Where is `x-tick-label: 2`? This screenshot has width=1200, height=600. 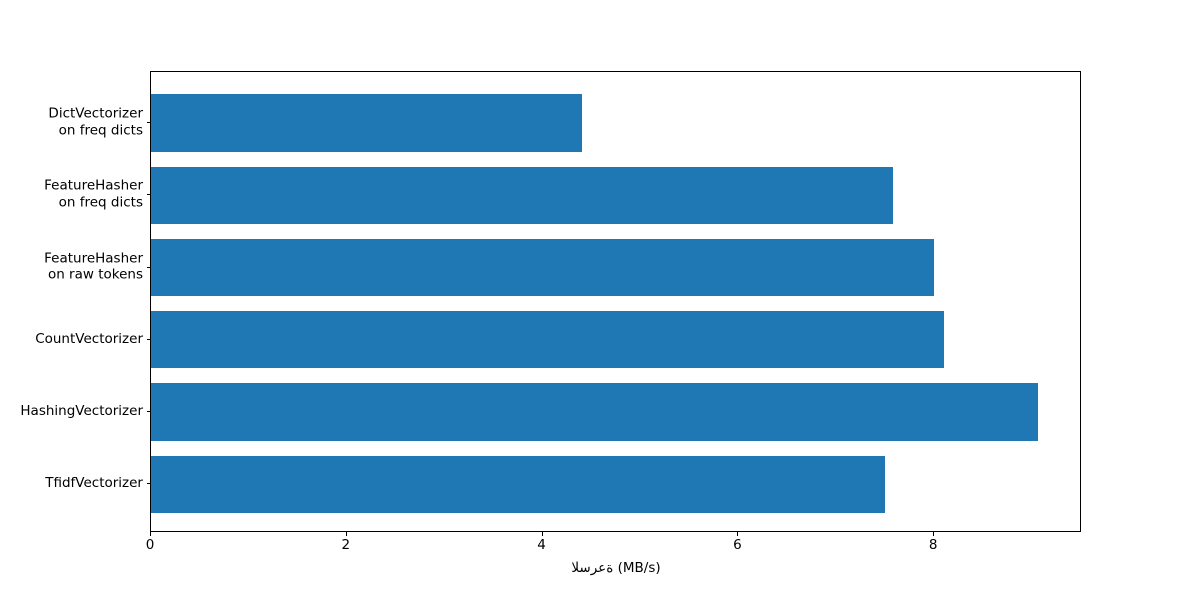 x-tick-label: 2 is located at coordinates (346, 545).